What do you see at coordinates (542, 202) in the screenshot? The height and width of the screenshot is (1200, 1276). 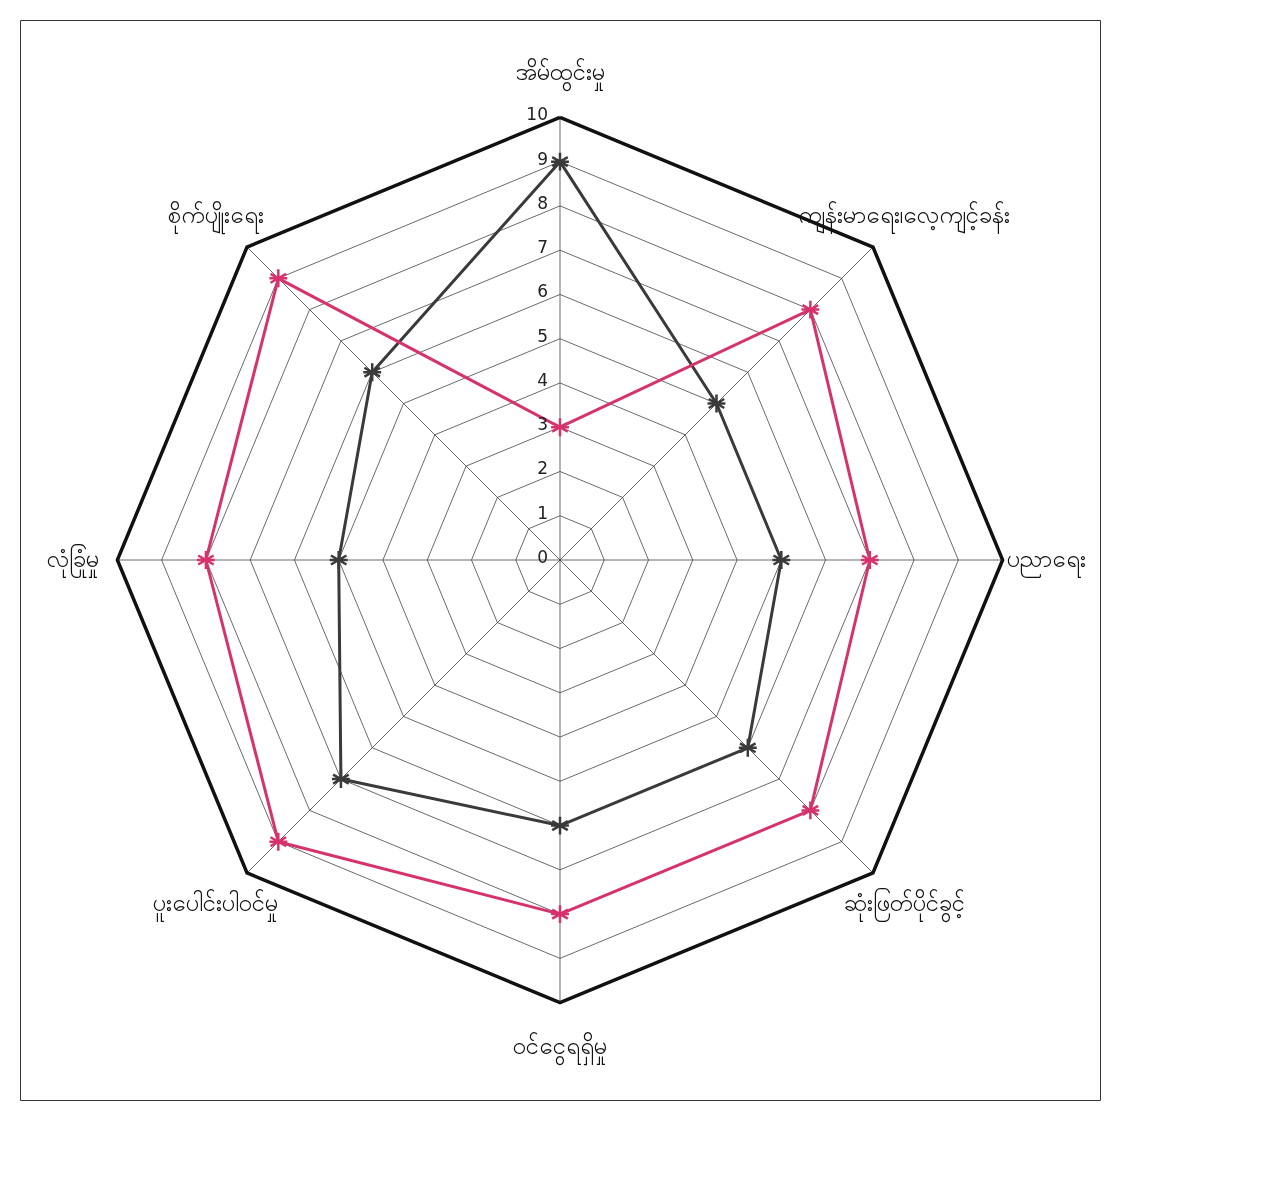 I see `y-tick-label: 8` at bounding box center [542, 202].